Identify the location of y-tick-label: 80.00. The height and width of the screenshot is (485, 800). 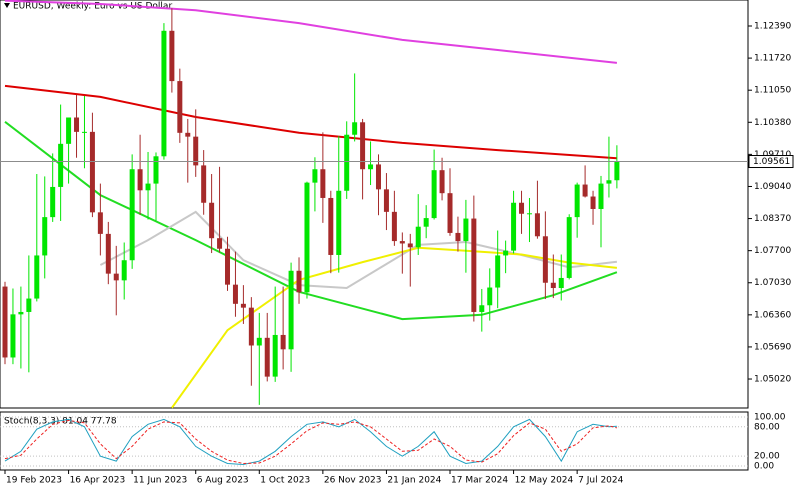
(767, 427).